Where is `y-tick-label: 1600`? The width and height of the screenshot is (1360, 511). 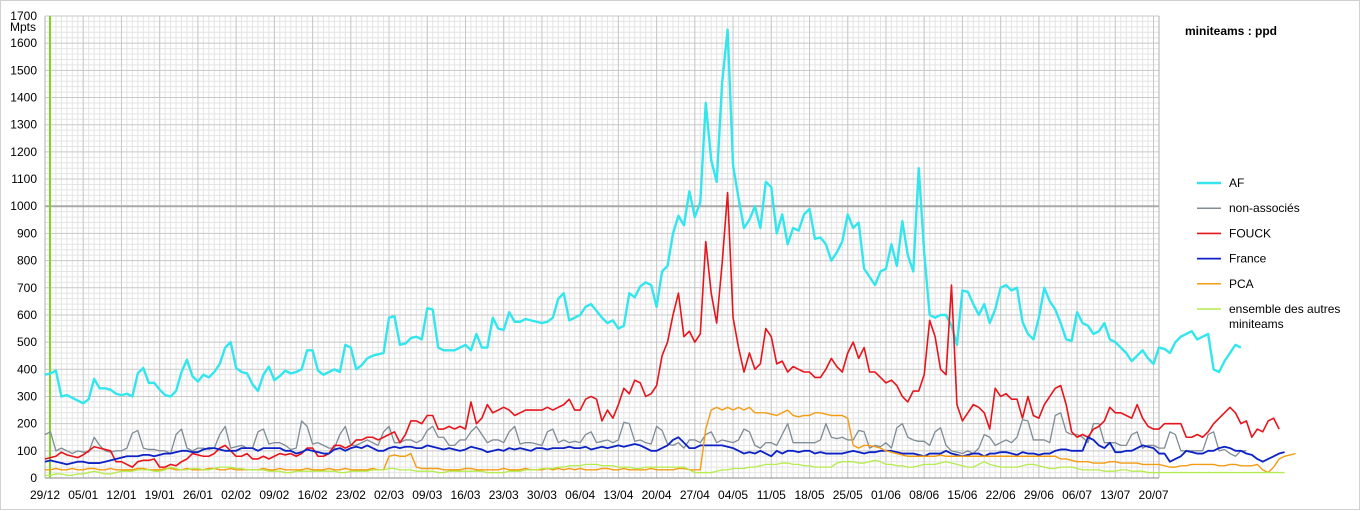
y-tick-label: 1600 is located at coordinates (23, 43).